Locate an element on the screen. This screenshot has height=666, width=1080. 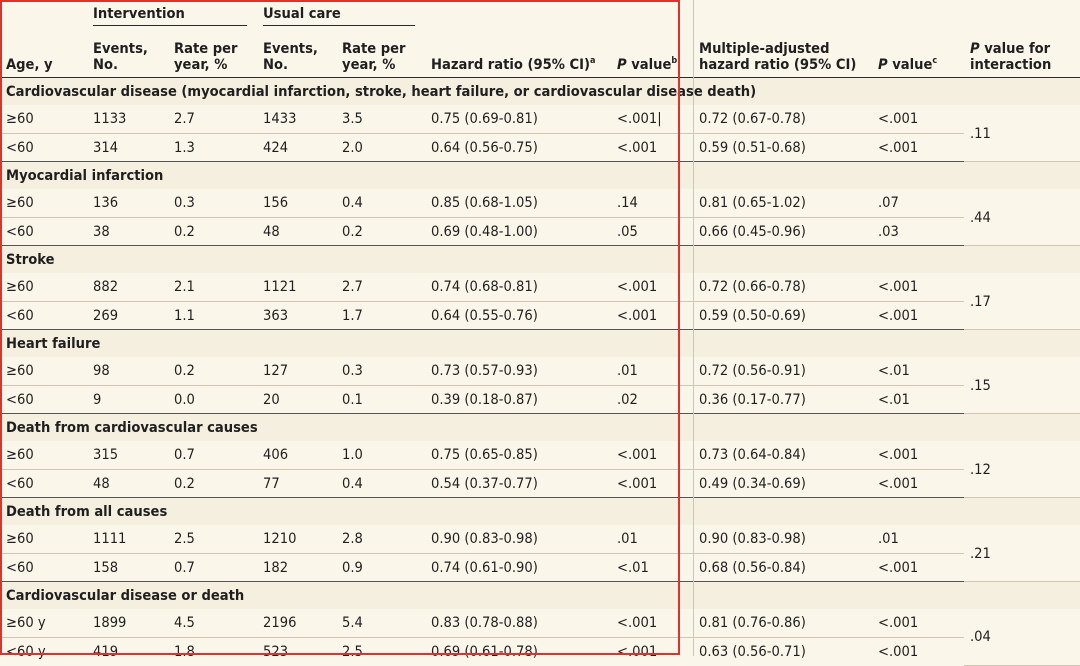
uc-events-cell: 2196 is located at coordinates (297, 623).